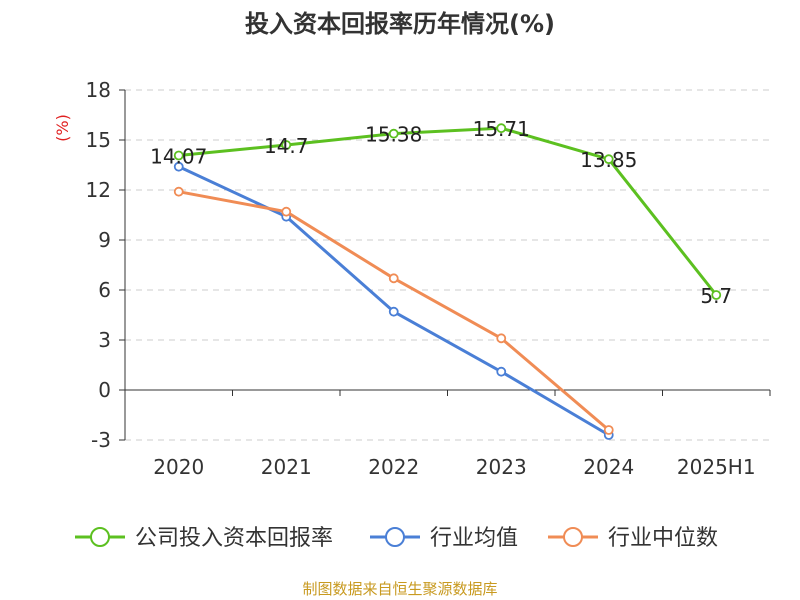  What do you see at coordinates (104, 240) in the screenshot?
I see `y-tick-label: 9` at bounding box center [104, 240].